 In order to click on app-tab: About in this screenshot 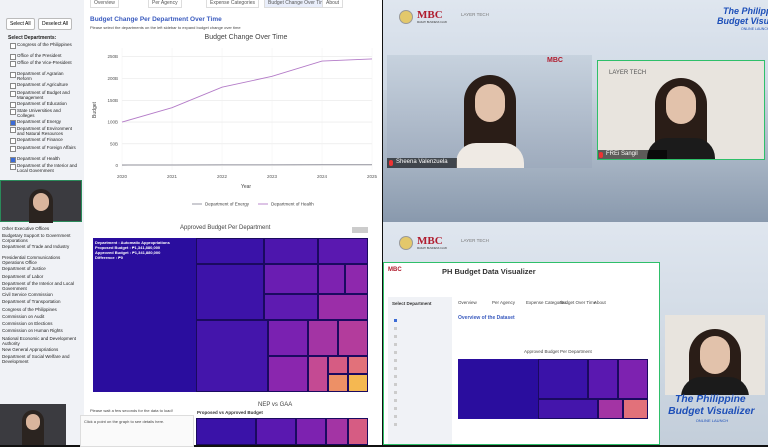, I will do `click(332, 4)`.